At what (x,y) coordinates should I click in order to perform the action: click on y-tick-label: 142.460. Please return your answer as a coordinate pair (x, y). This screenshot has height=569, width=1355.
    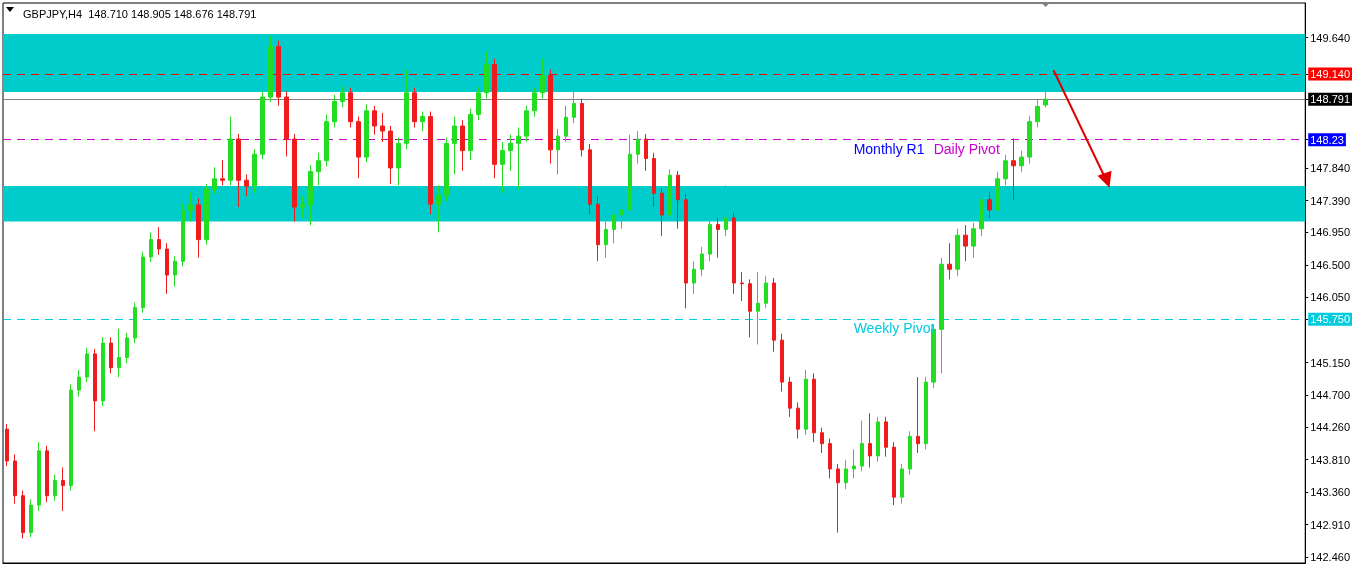
    Looking at the image, I should click on (1330, 557).